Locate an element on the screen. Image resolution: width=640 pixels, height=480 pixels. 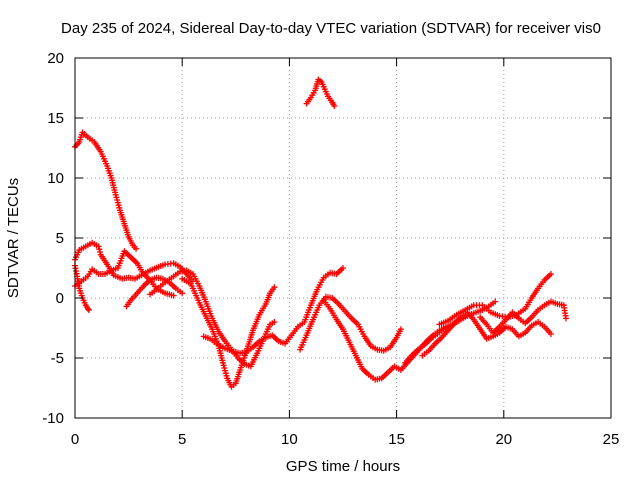
y-axis-label: SDTVAR / TECUs is located at coordinates (13, 238).